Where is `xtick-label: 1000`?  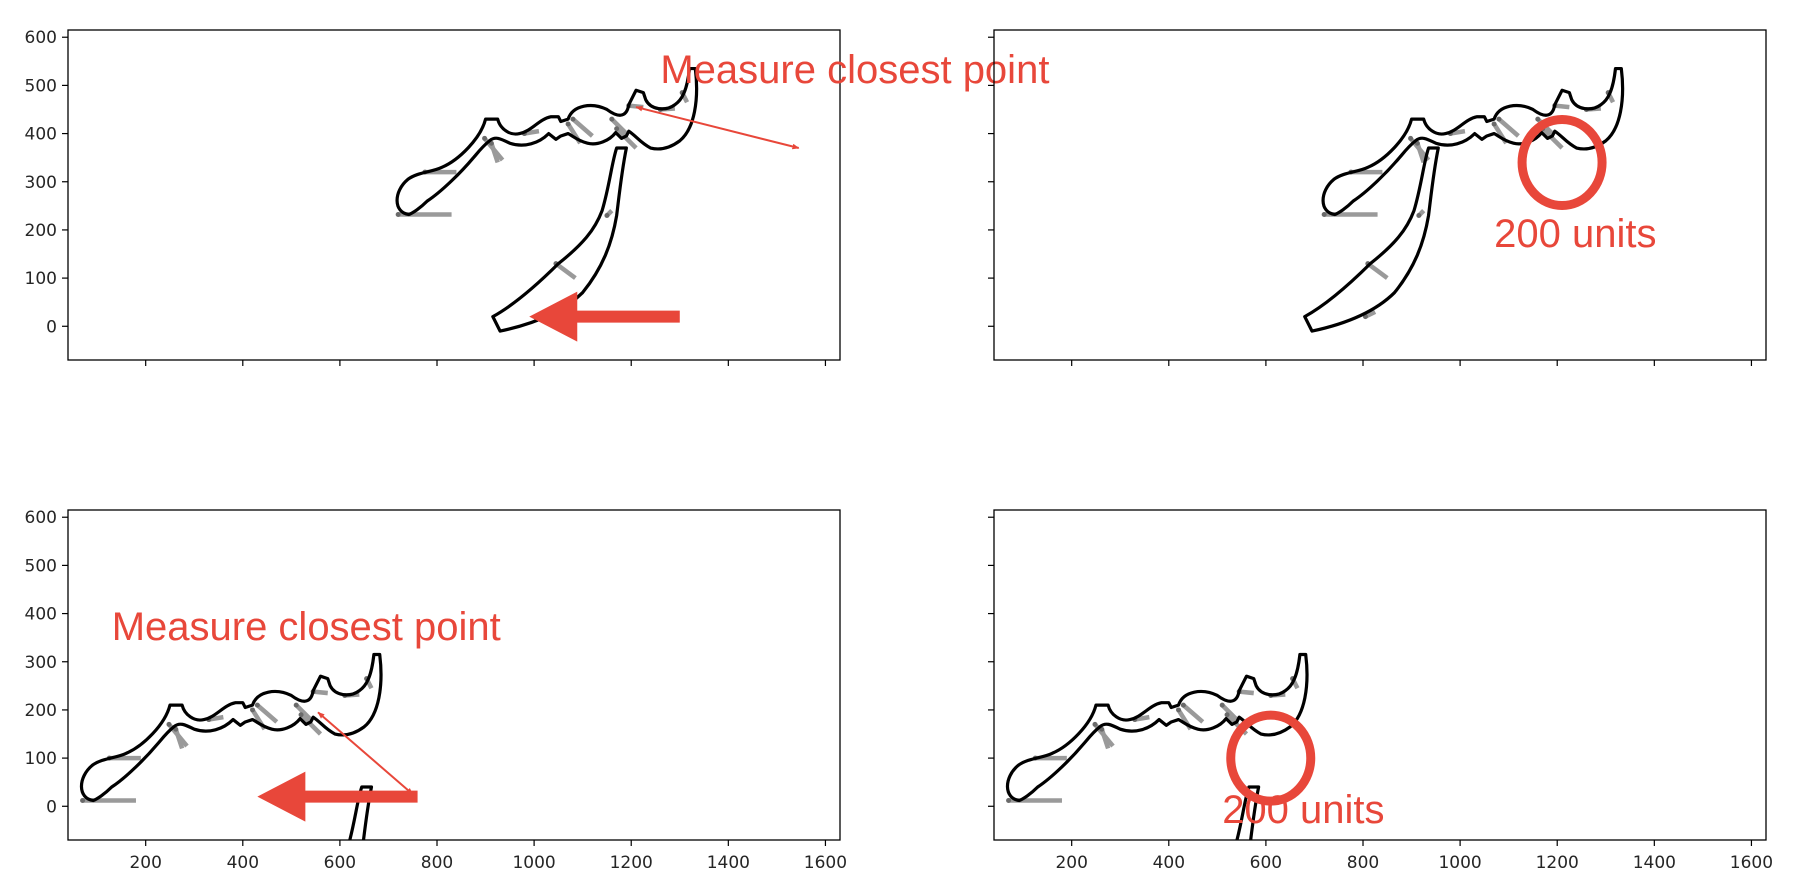
xtick-label: 1000 is located at coordinates (1459, 863).